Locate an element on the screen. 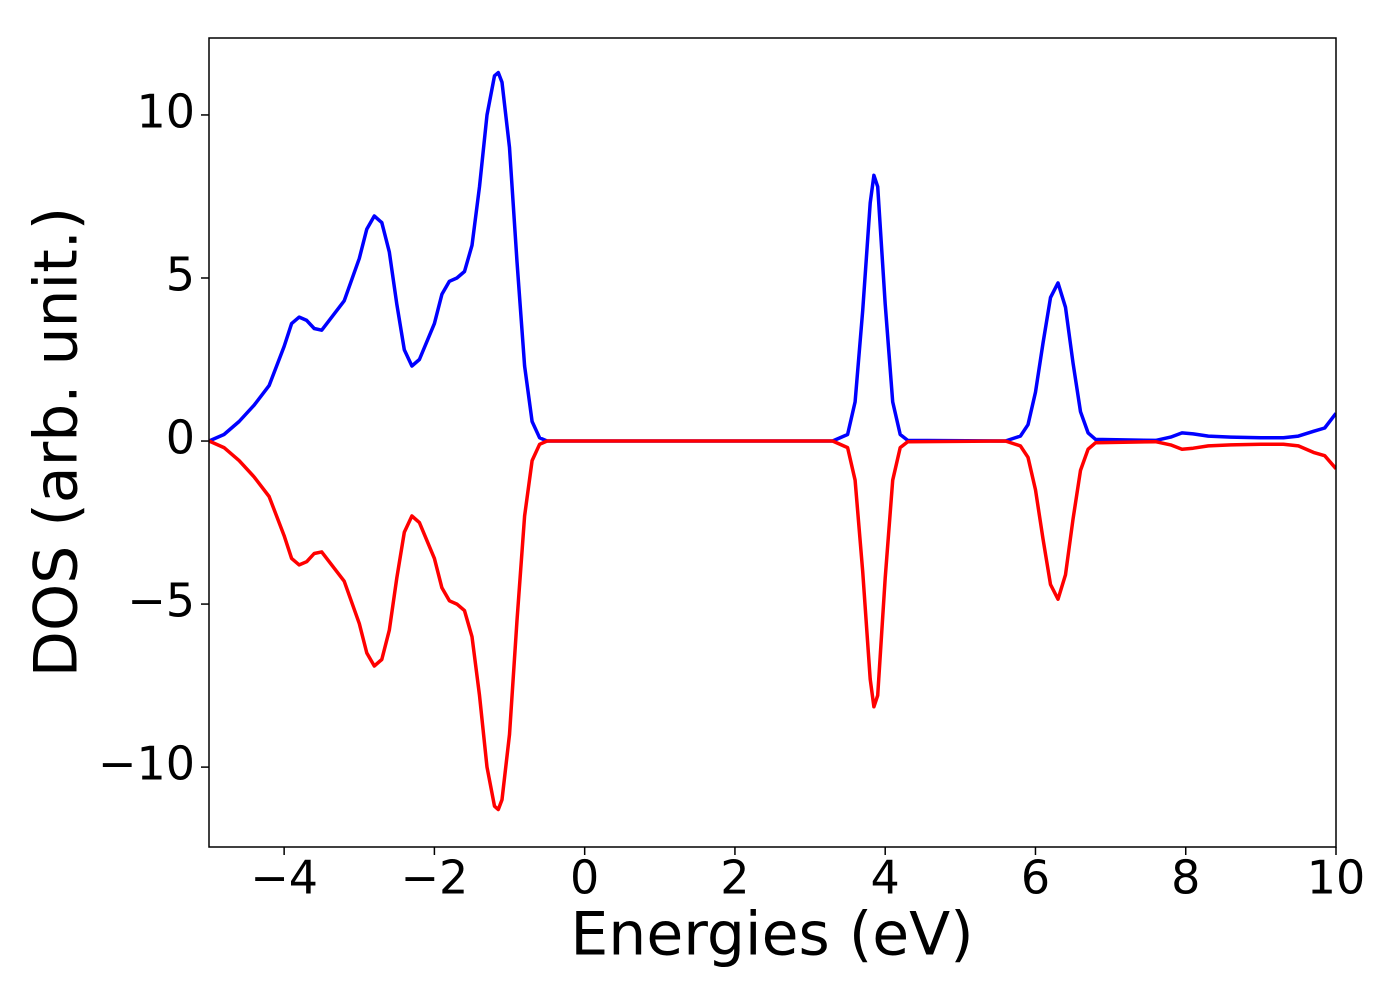  x-tick-label: 8 is located at coordinates (1185, 878).